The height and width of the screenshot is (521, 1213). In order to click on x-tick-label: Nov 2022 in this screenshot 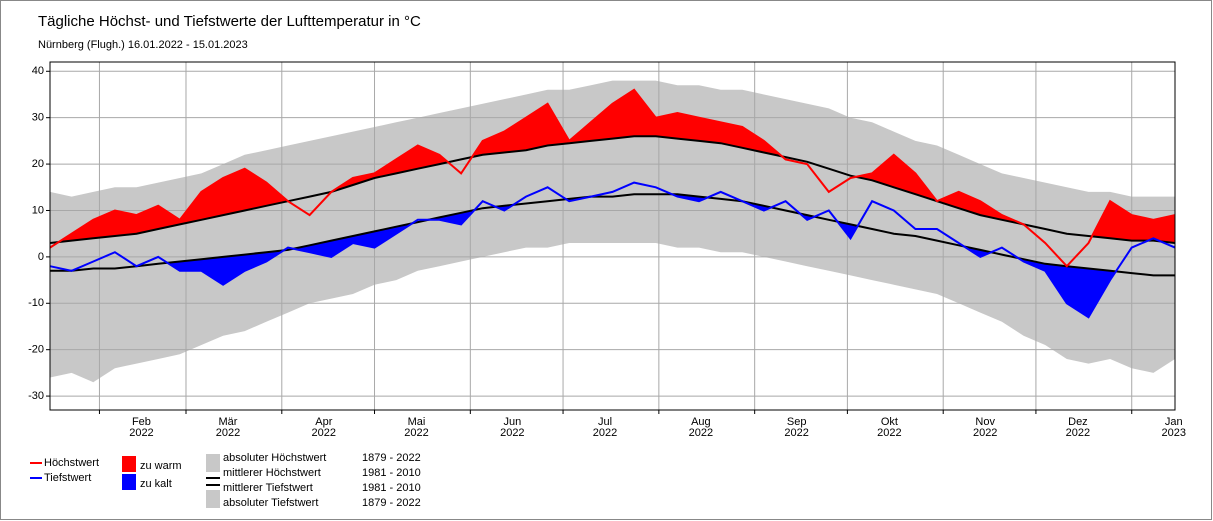, I will do `click(985, 427)`.